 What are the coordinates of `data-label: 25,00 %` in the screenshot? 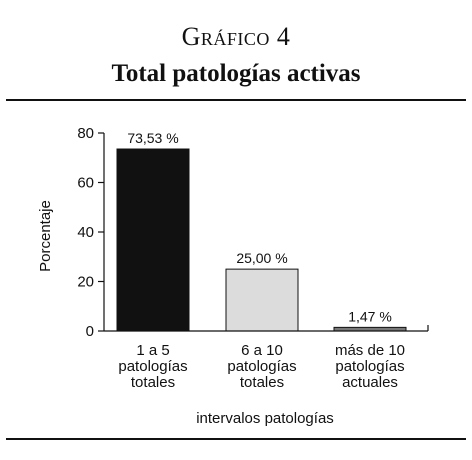 It's located at (261, 258).